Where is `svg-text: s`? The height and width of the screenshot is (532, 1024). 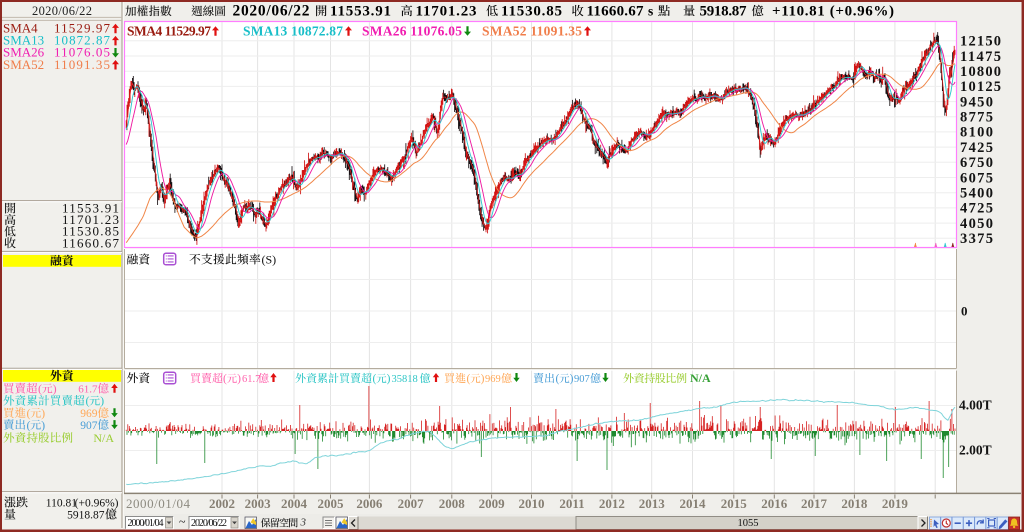
svg-text: s is located at coordinates (650, 11).